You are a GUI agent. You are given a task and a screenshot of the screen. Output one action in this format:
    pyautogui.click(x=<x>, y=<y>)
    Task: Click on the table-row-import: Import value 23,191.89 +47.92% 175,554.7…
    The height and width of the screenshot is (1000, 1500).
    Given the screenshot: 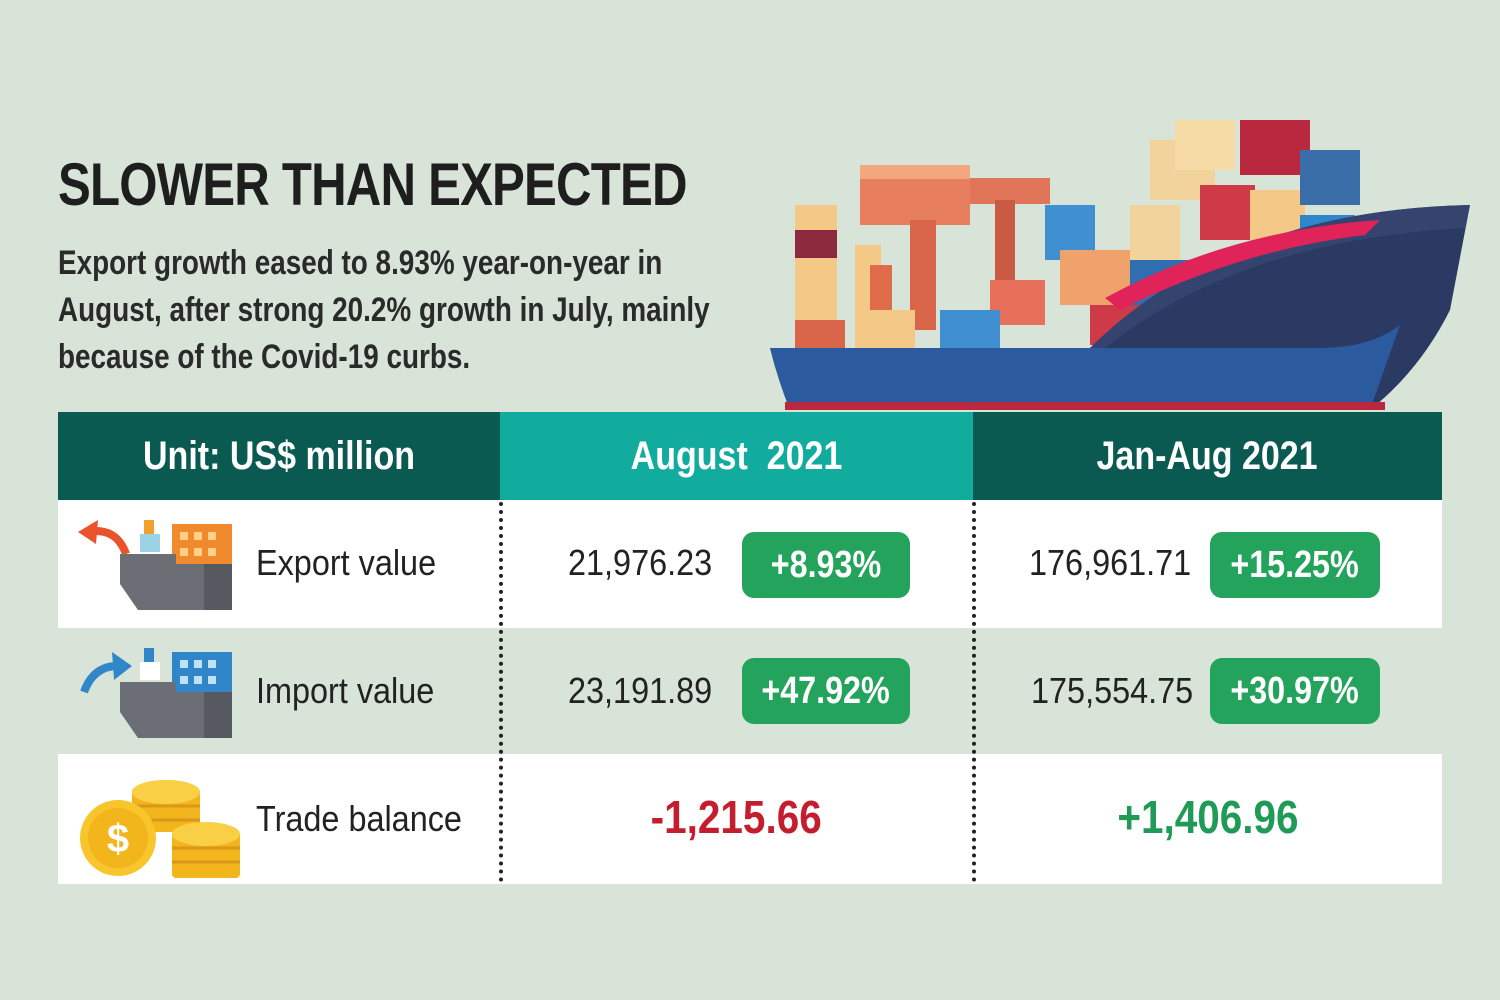 What is the action you would take?
    pyautogui.click(x=750, y=691)
    